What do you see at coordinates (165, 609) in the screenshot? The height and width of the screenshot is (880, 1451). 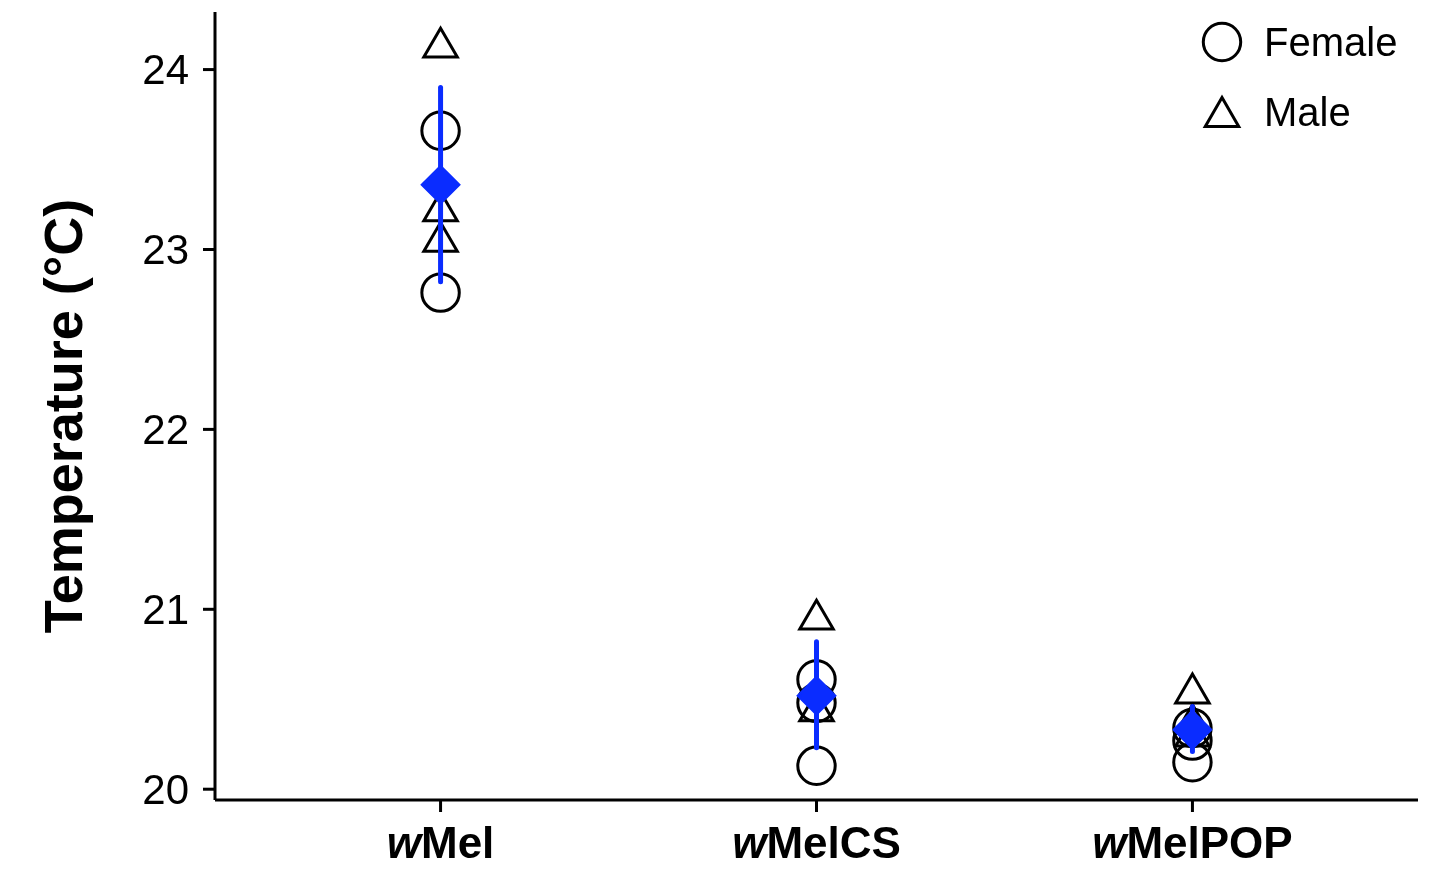 I see `y-tick-label: 21` at bounding box center [165, 609].